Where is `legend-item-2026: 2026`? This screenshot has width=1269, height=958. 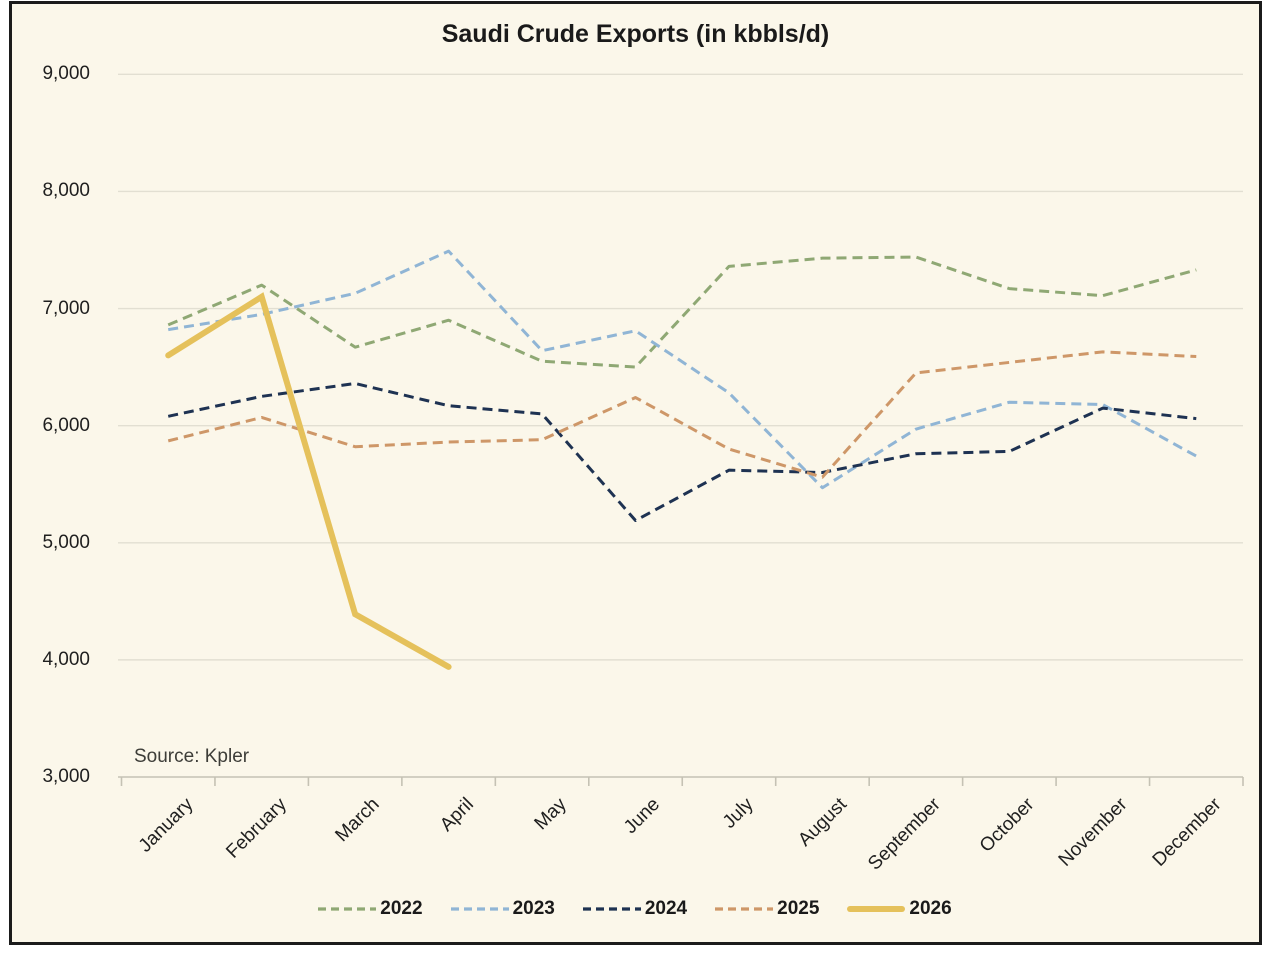
legend-item-2026: 2026 is located at coordinates (899, 909).